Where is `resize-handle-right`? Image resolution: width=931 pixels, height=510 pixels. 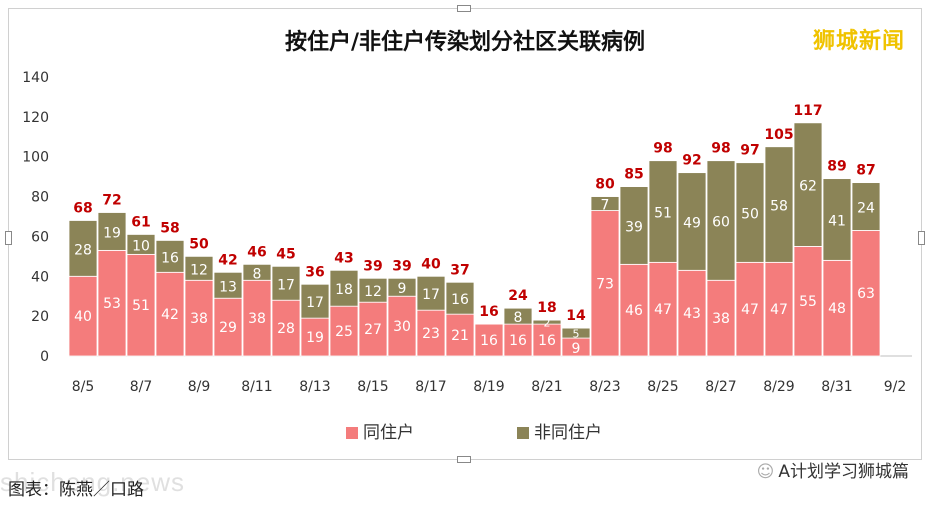 resize-handle-right is located at coordinates (921, 238).